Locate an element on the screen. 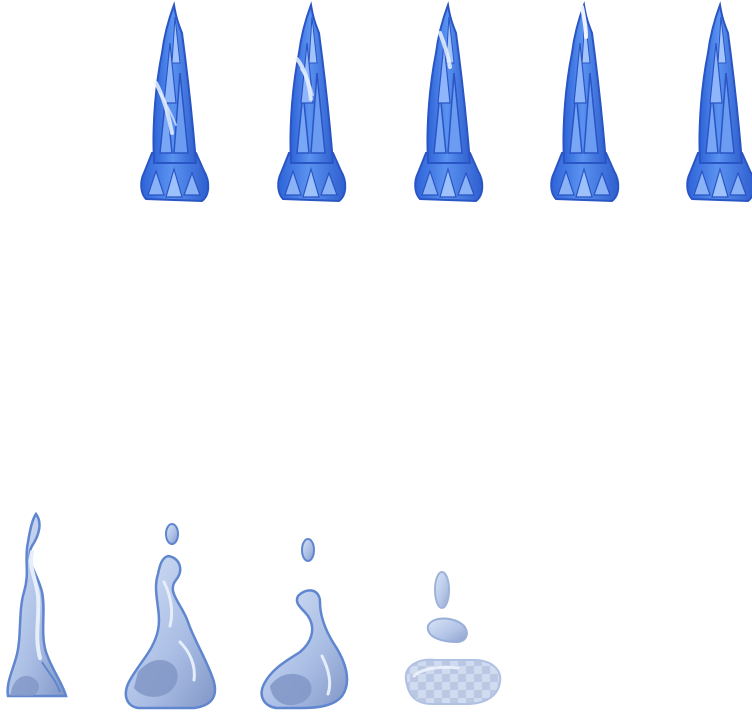  water-swirl-small-icon is located at coordinates (304, 624).